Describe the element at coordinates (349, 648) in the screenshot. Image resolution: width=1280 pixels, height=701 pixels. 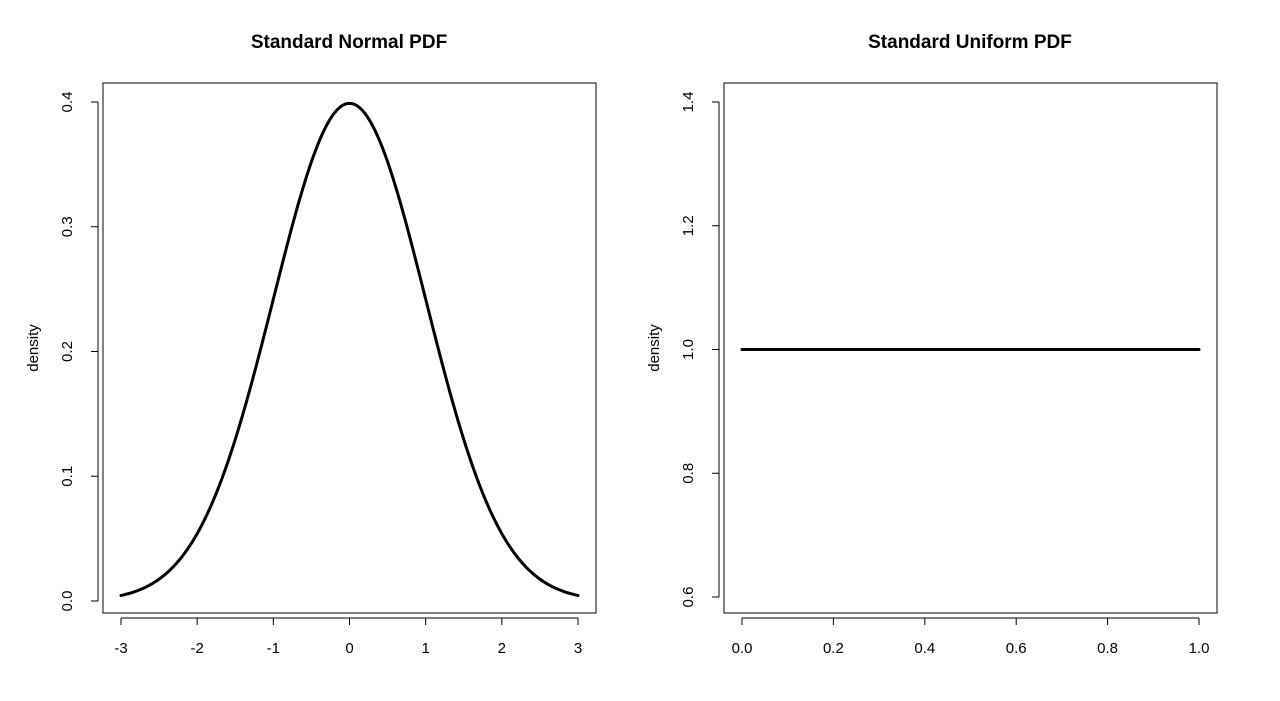
I see `x-tick-label: 0` at that location.